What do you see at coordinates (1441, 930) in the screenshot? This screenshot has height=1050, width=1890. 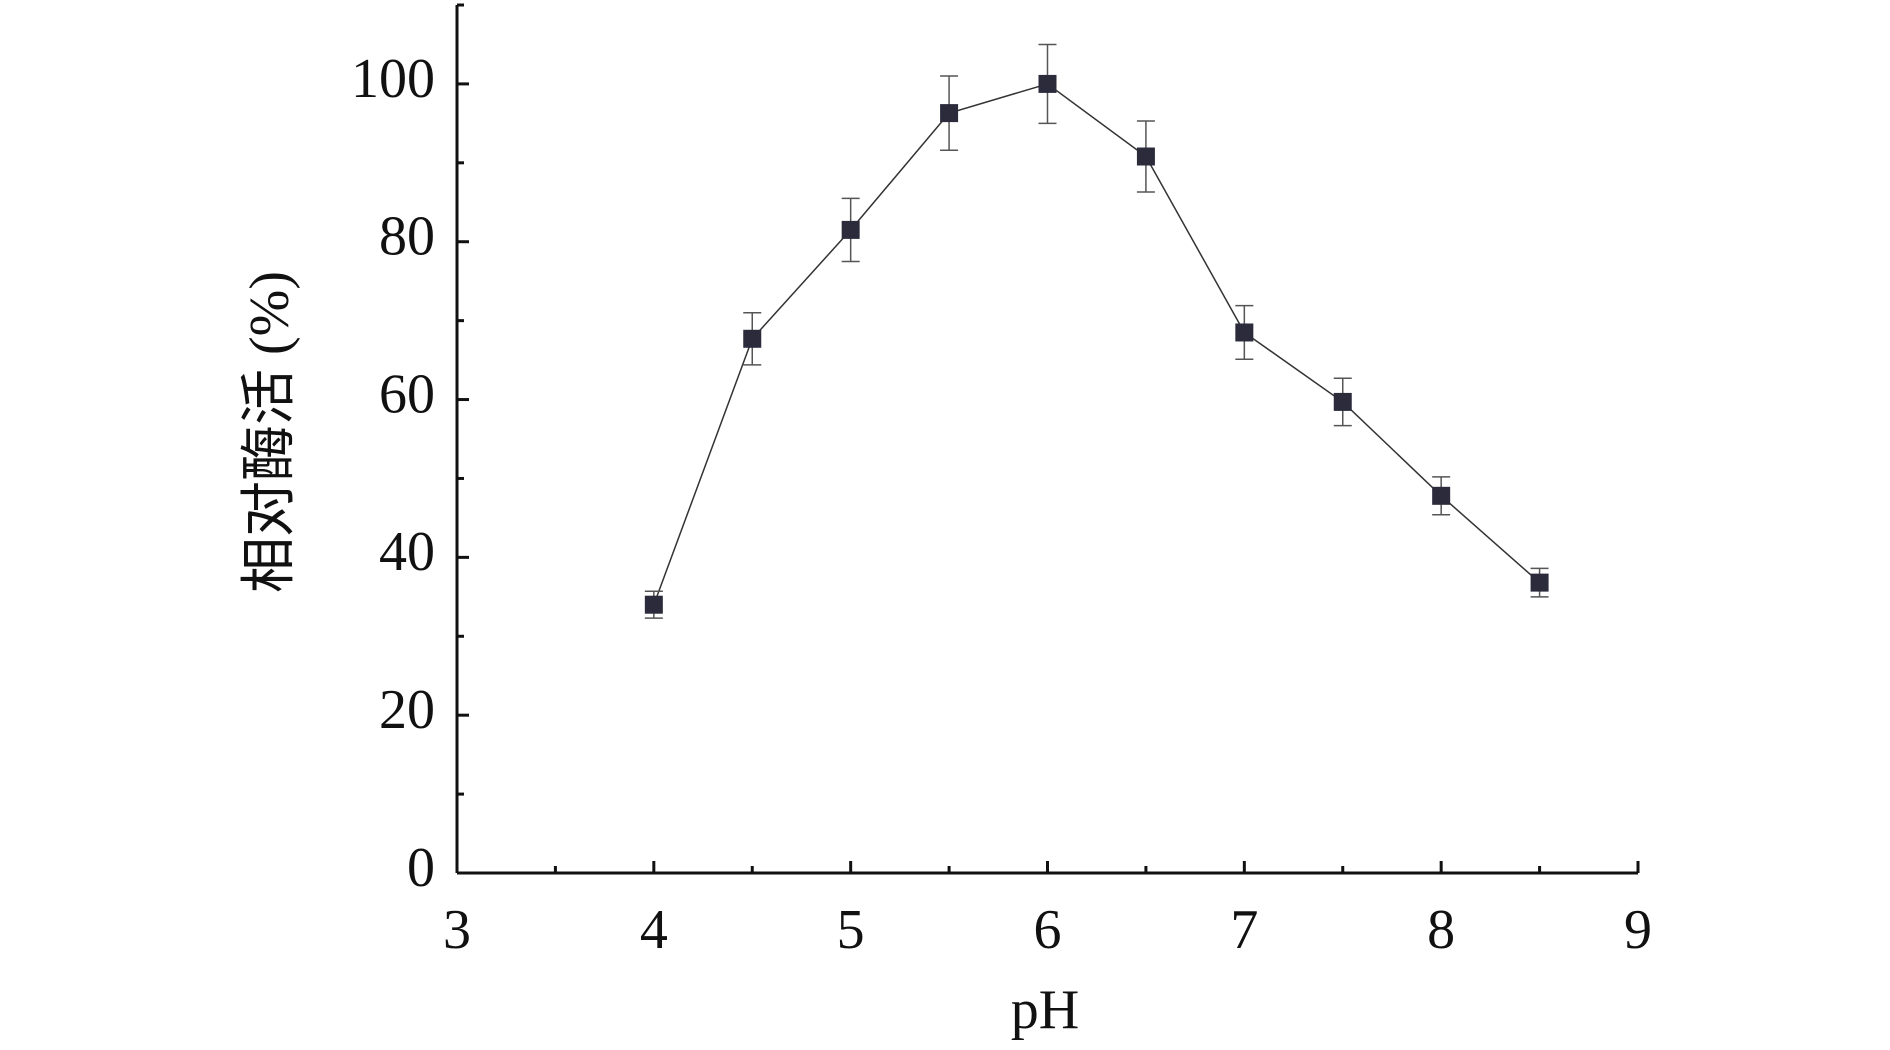 I see `x-tick-label: 8` at bounding box center [1441, 930].